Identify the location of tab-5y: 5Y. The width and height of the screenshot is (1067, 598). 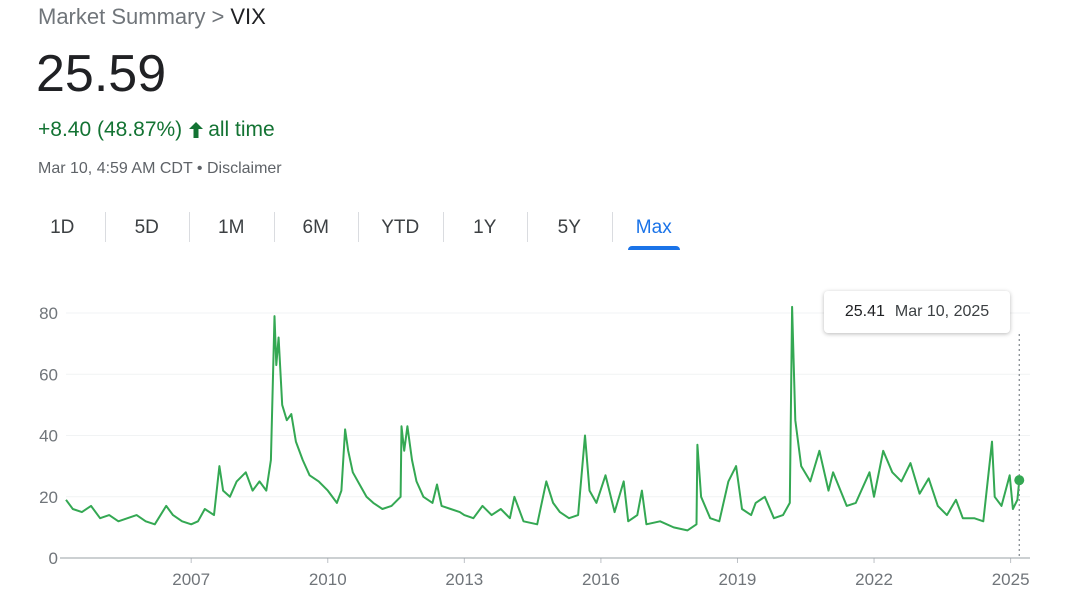
(569, 229).